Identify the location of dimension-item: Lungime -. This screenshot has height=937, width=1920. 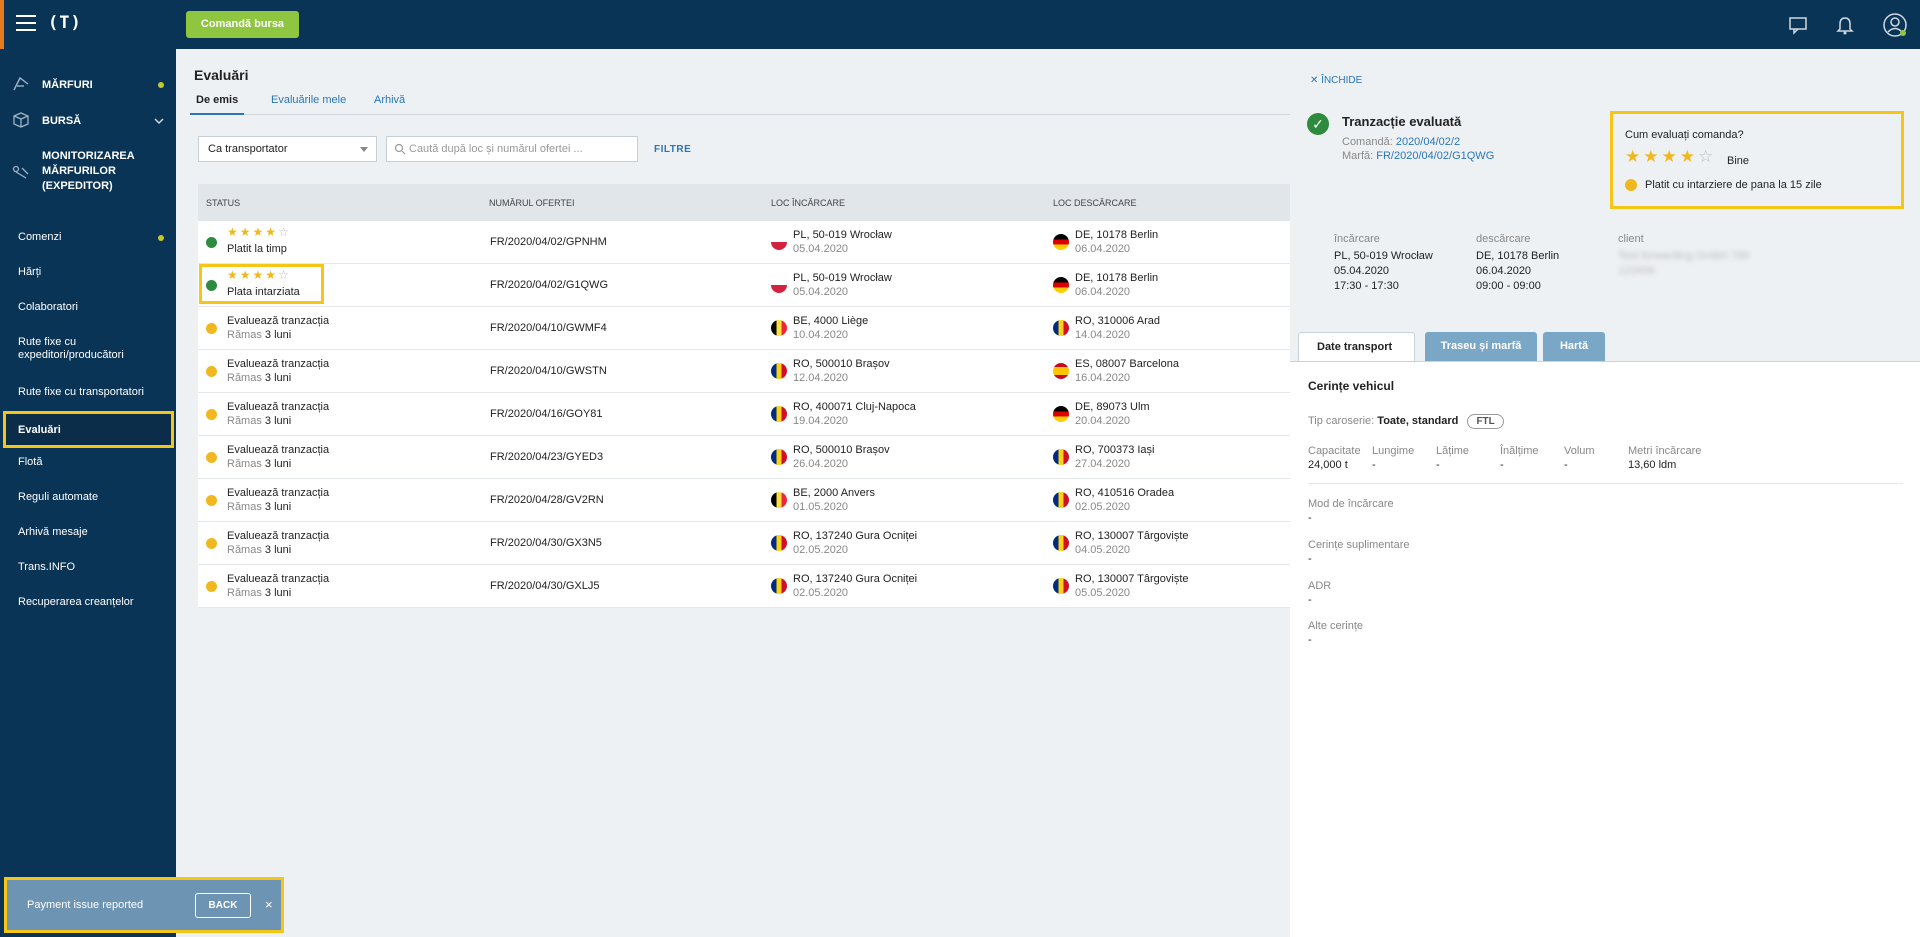
(1393, 458).